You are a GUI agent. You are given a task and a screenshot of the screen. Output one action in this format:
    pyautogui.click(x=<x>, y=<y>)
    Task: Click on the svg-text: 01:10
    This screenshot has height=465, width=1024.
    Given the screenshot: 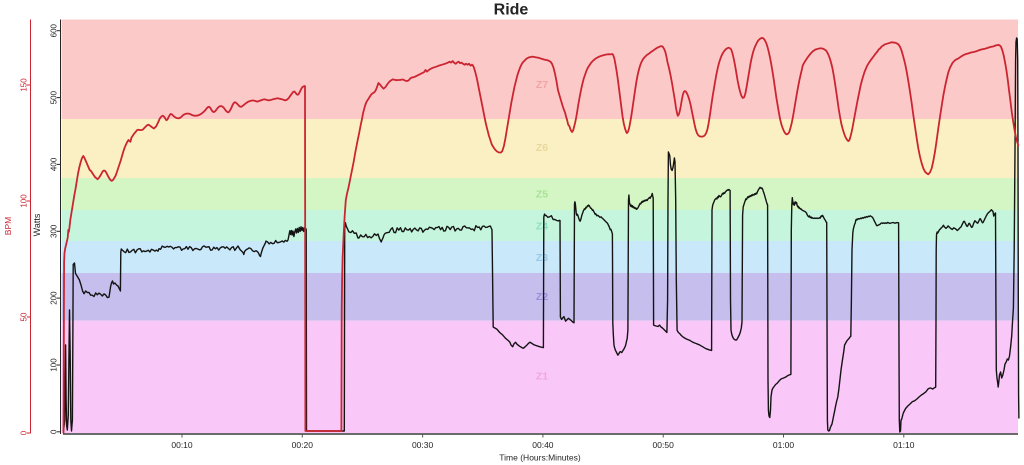 What is the action you would take?
    pyautogui.click(x=904, y=445)
    